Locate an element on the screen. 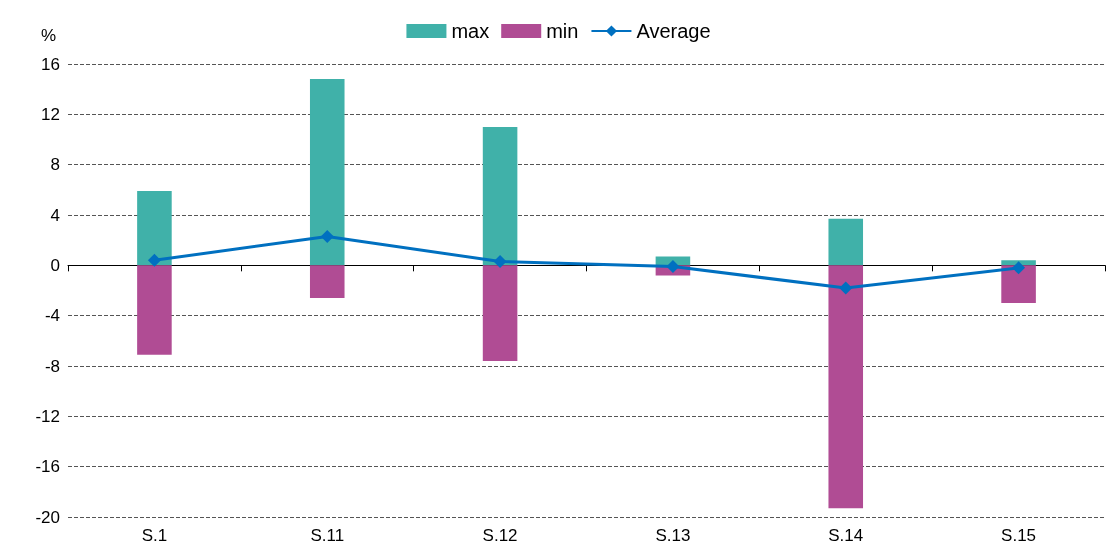  y-tick-label: -4 is located at coordinates (52, 316).